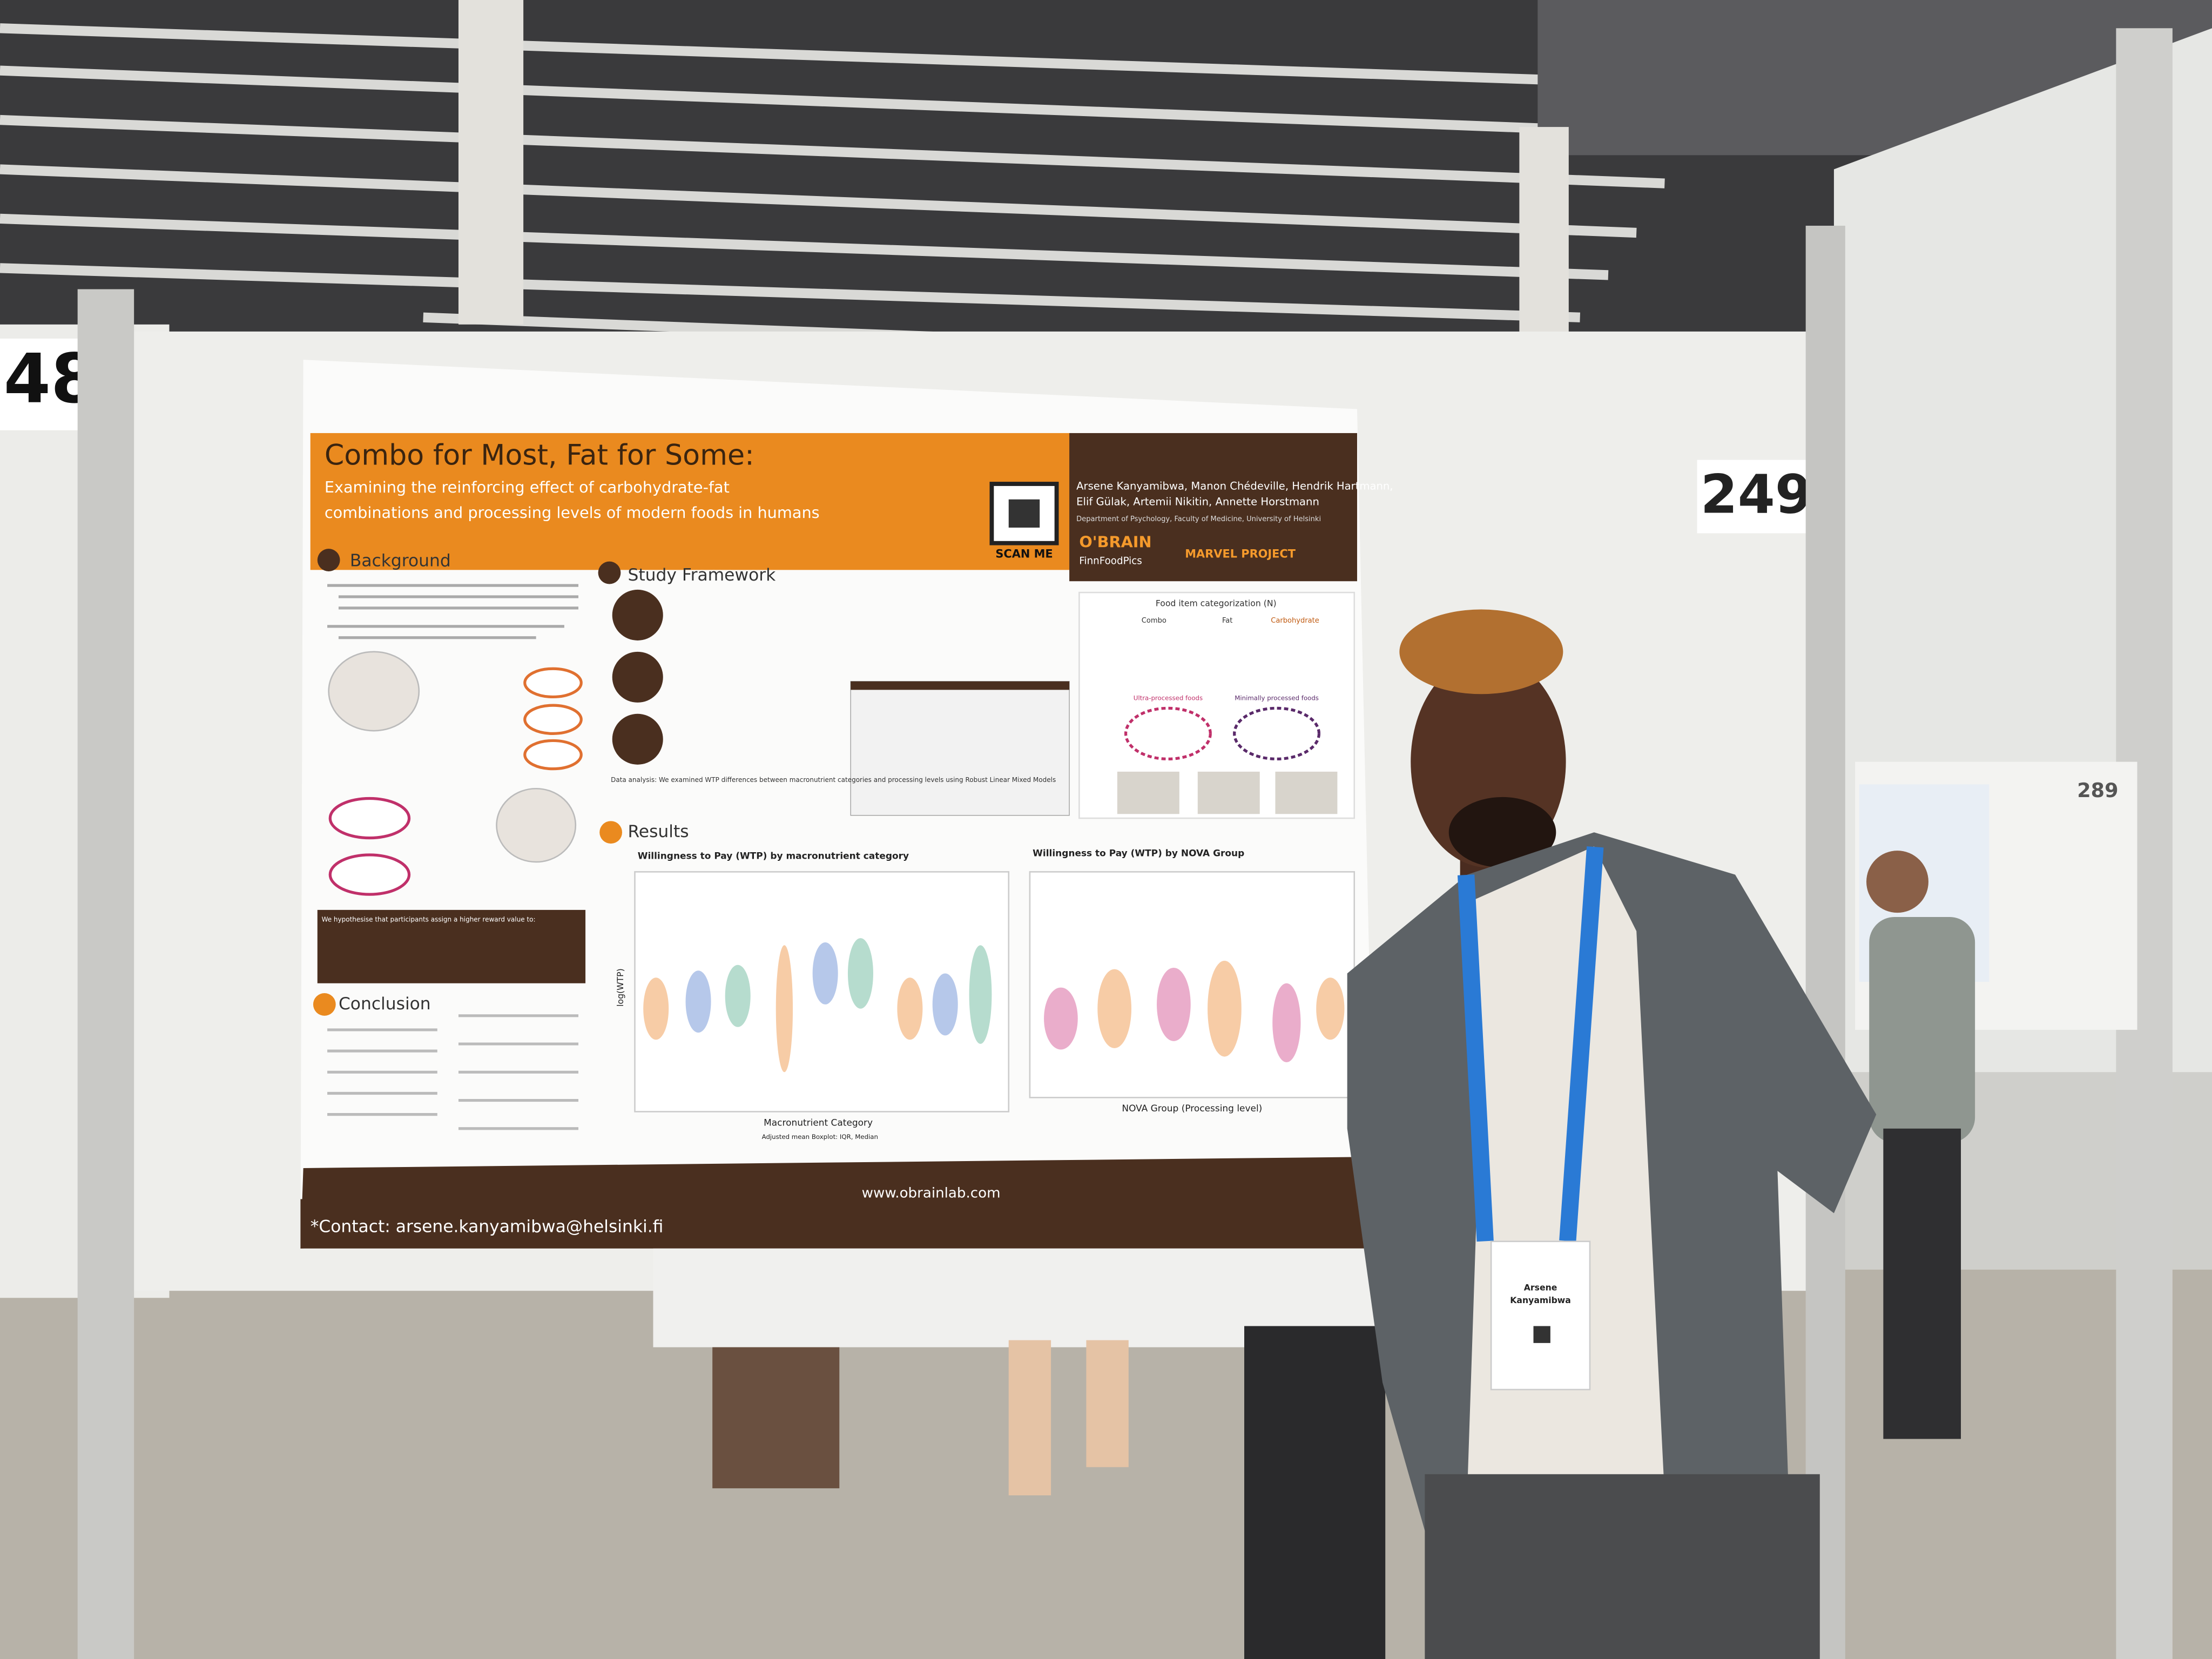 Image resolution: width=2212 pixels, height=1659 pixels. Describe the element at coordinates (960, 748) in the screenshot. I see `stats-table` at that location.